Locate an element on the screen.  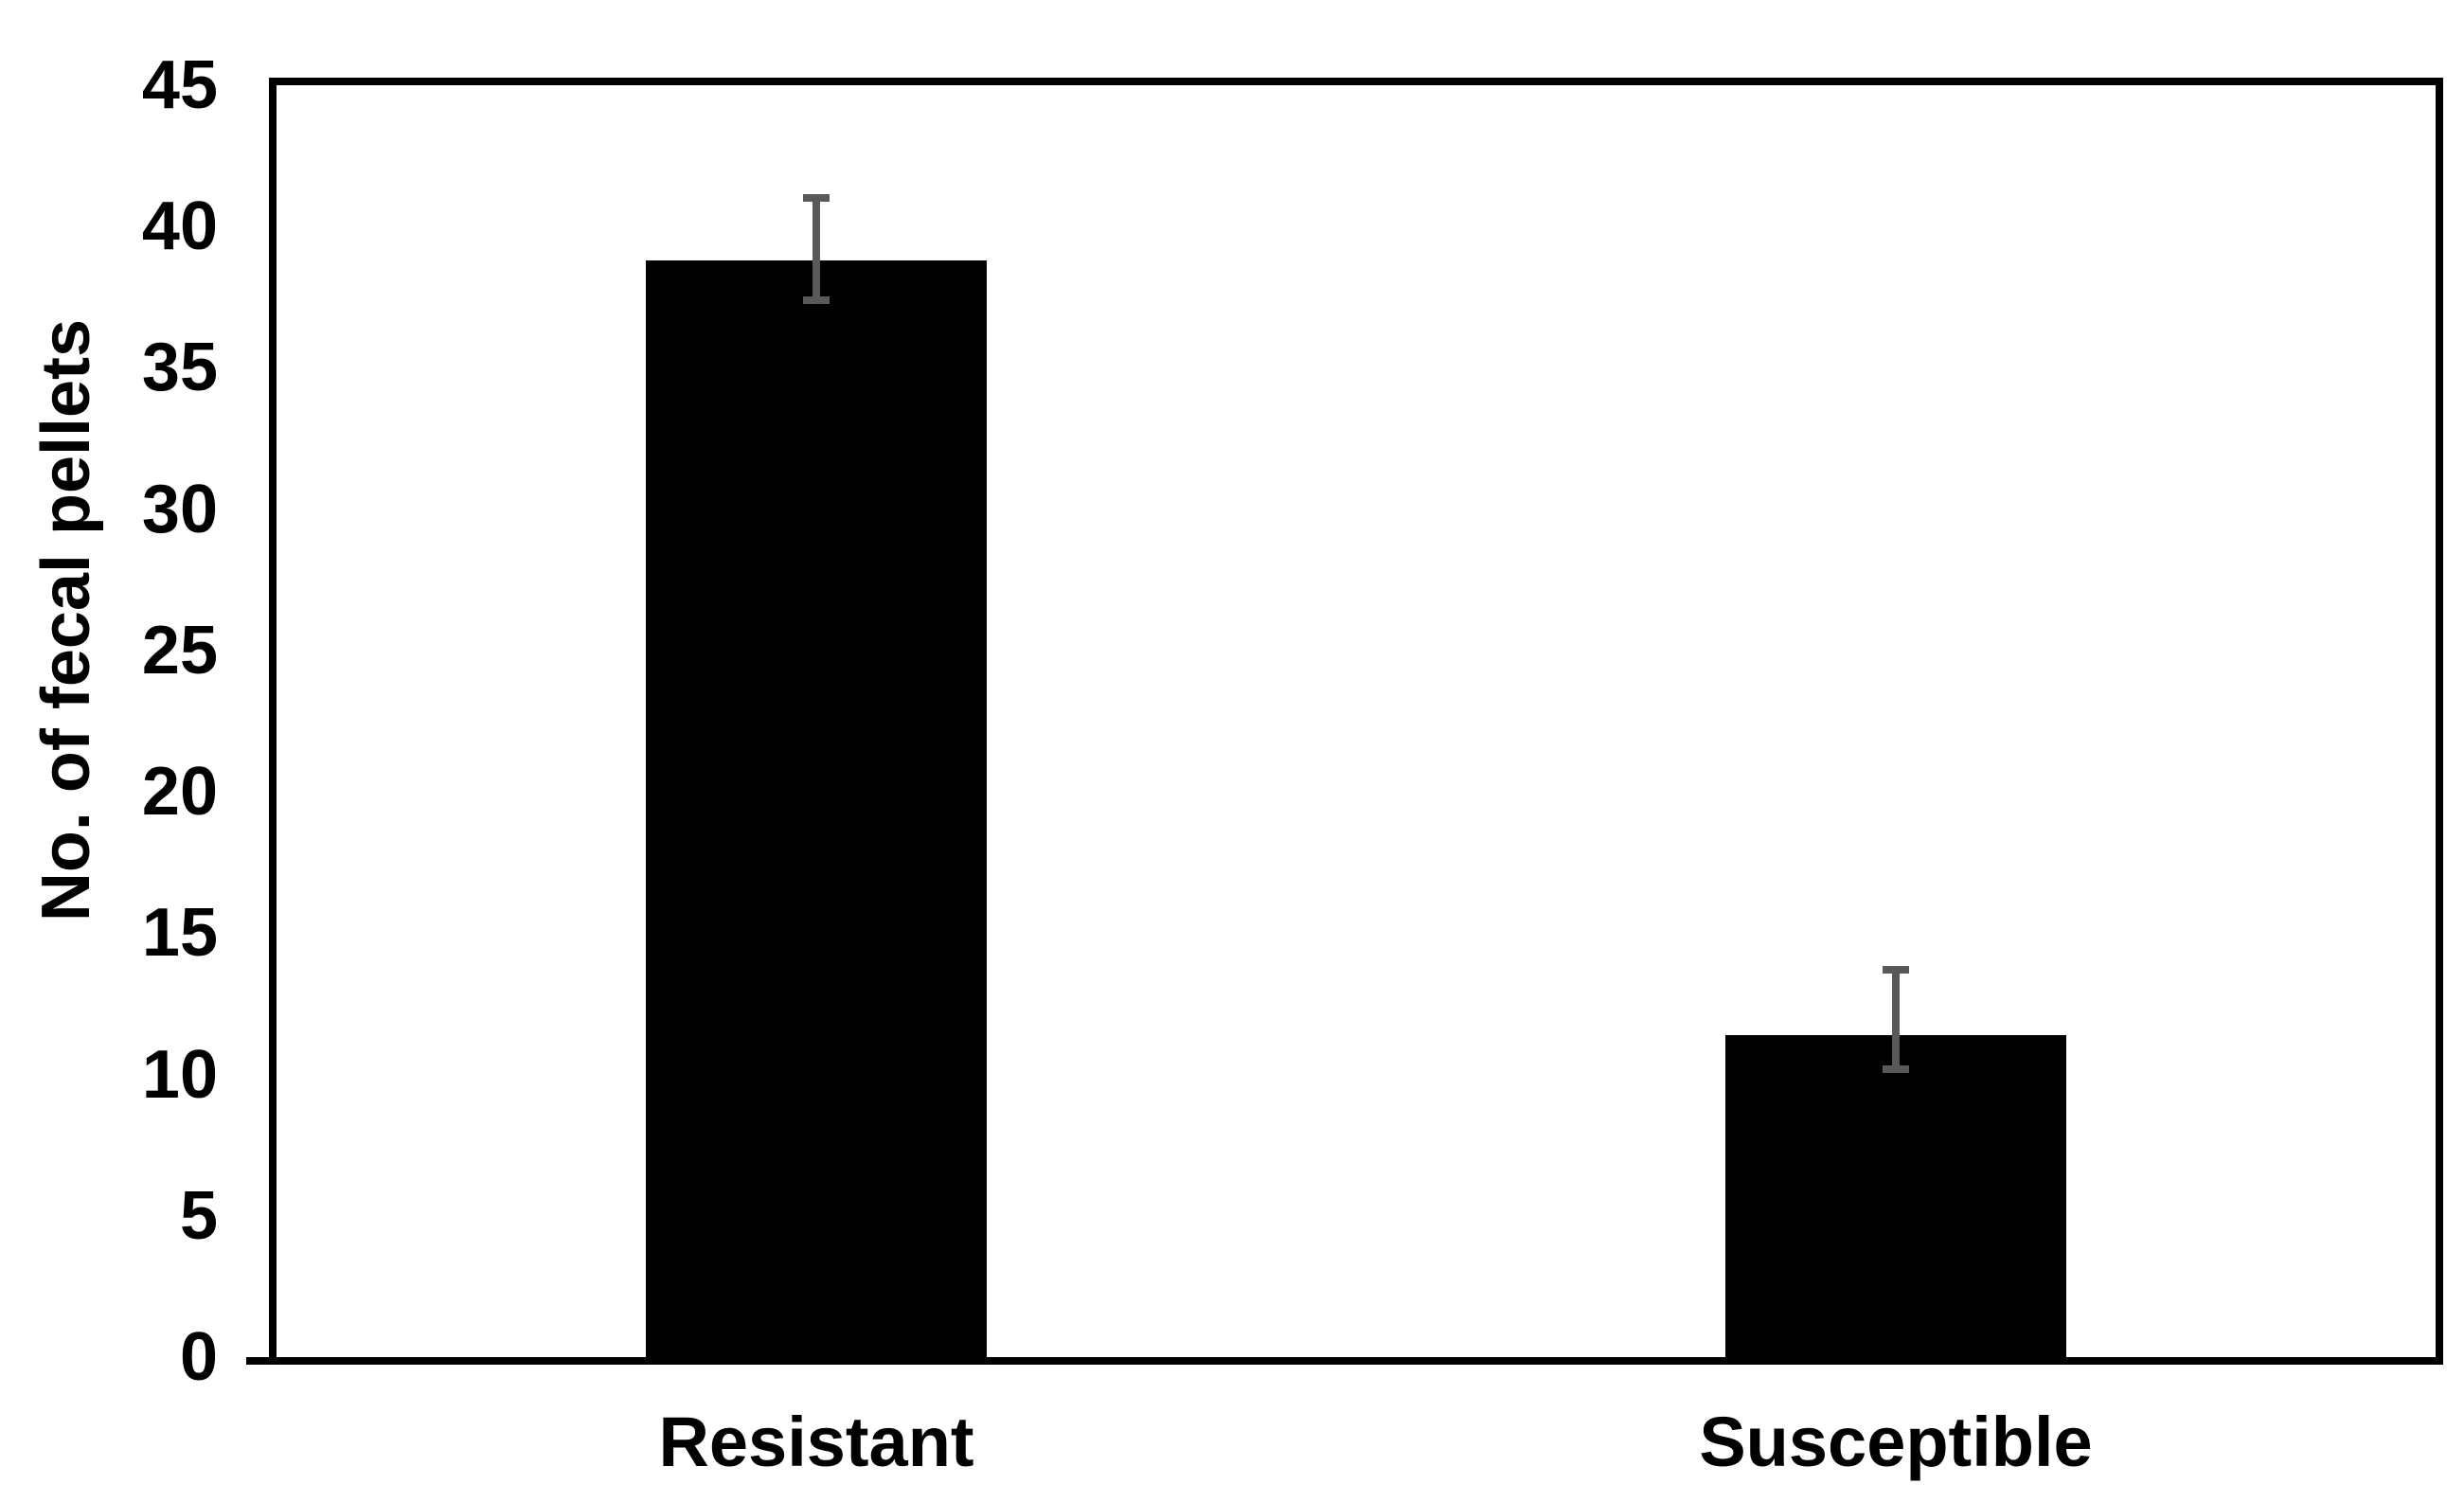
error-bar-cap-top-resistant is located at coordinates (816, 198).